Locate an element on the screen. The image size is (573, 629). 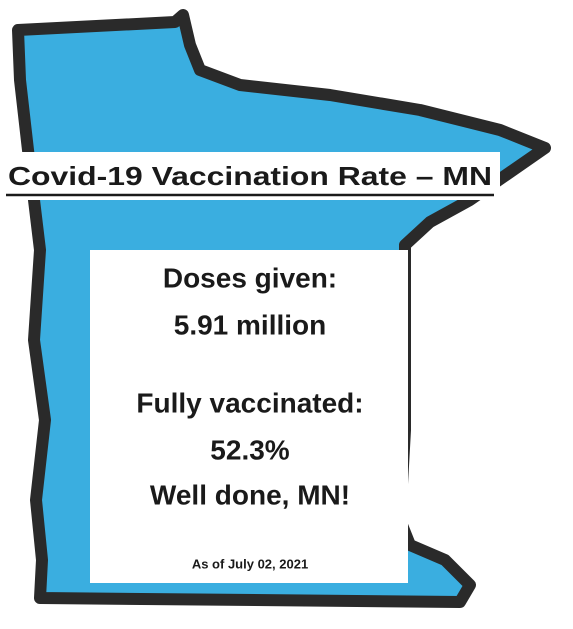
vaccinated-value: 52.3% is located at coordinates (249, 449).